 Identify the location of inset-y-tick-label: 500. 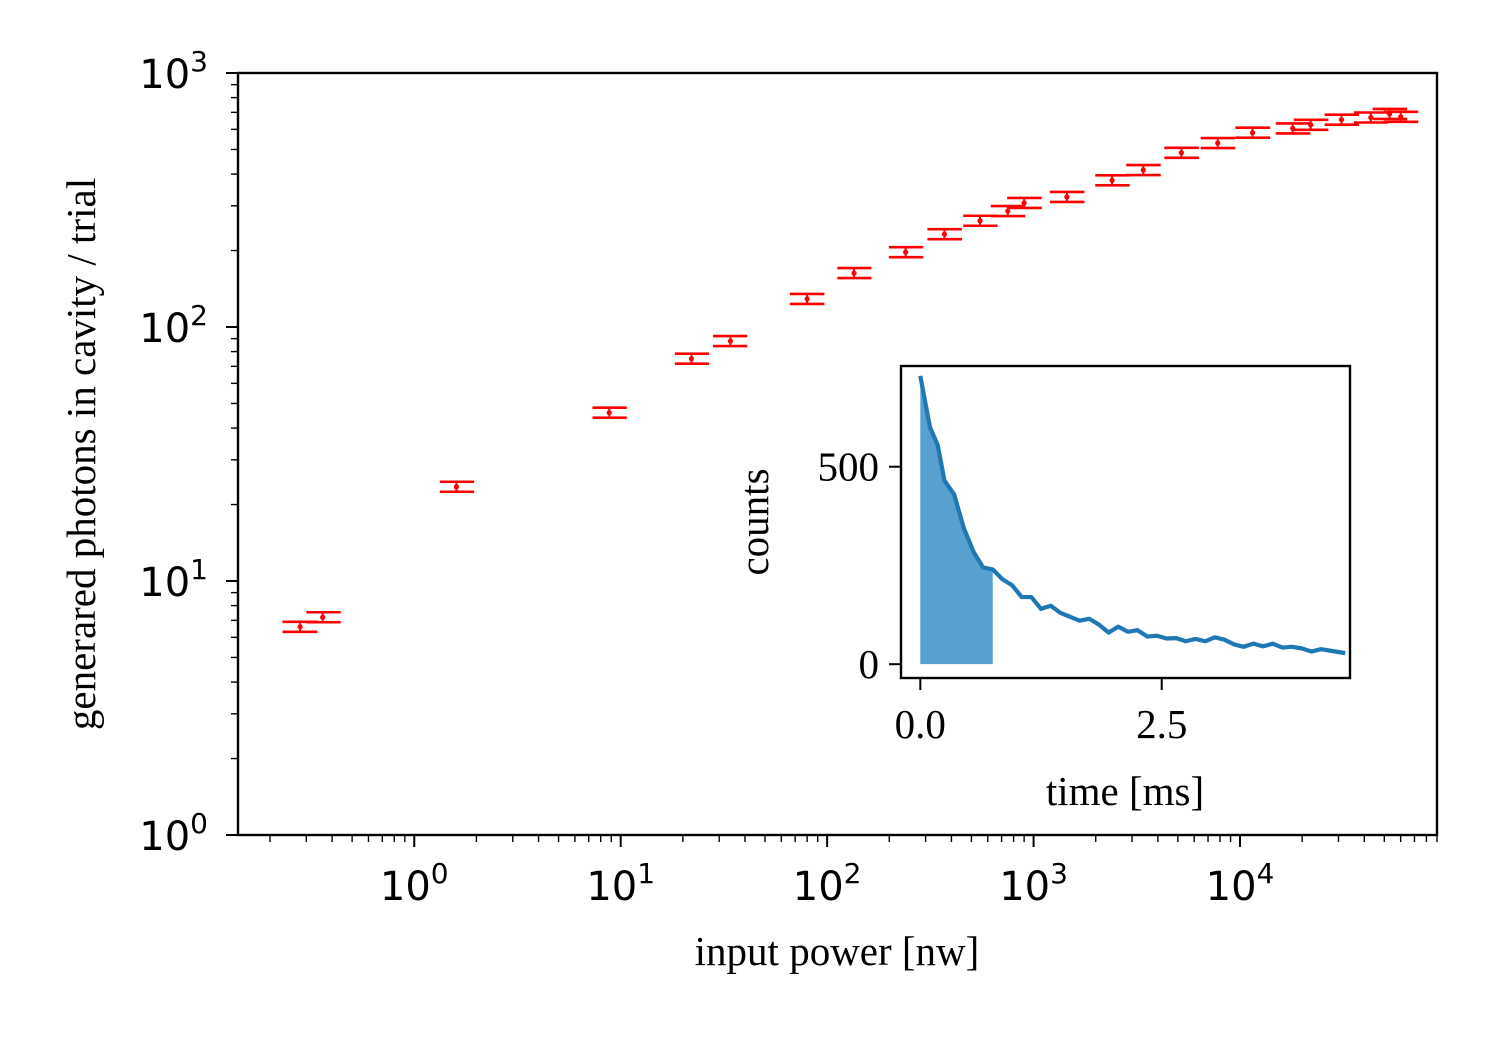
(849, 467).